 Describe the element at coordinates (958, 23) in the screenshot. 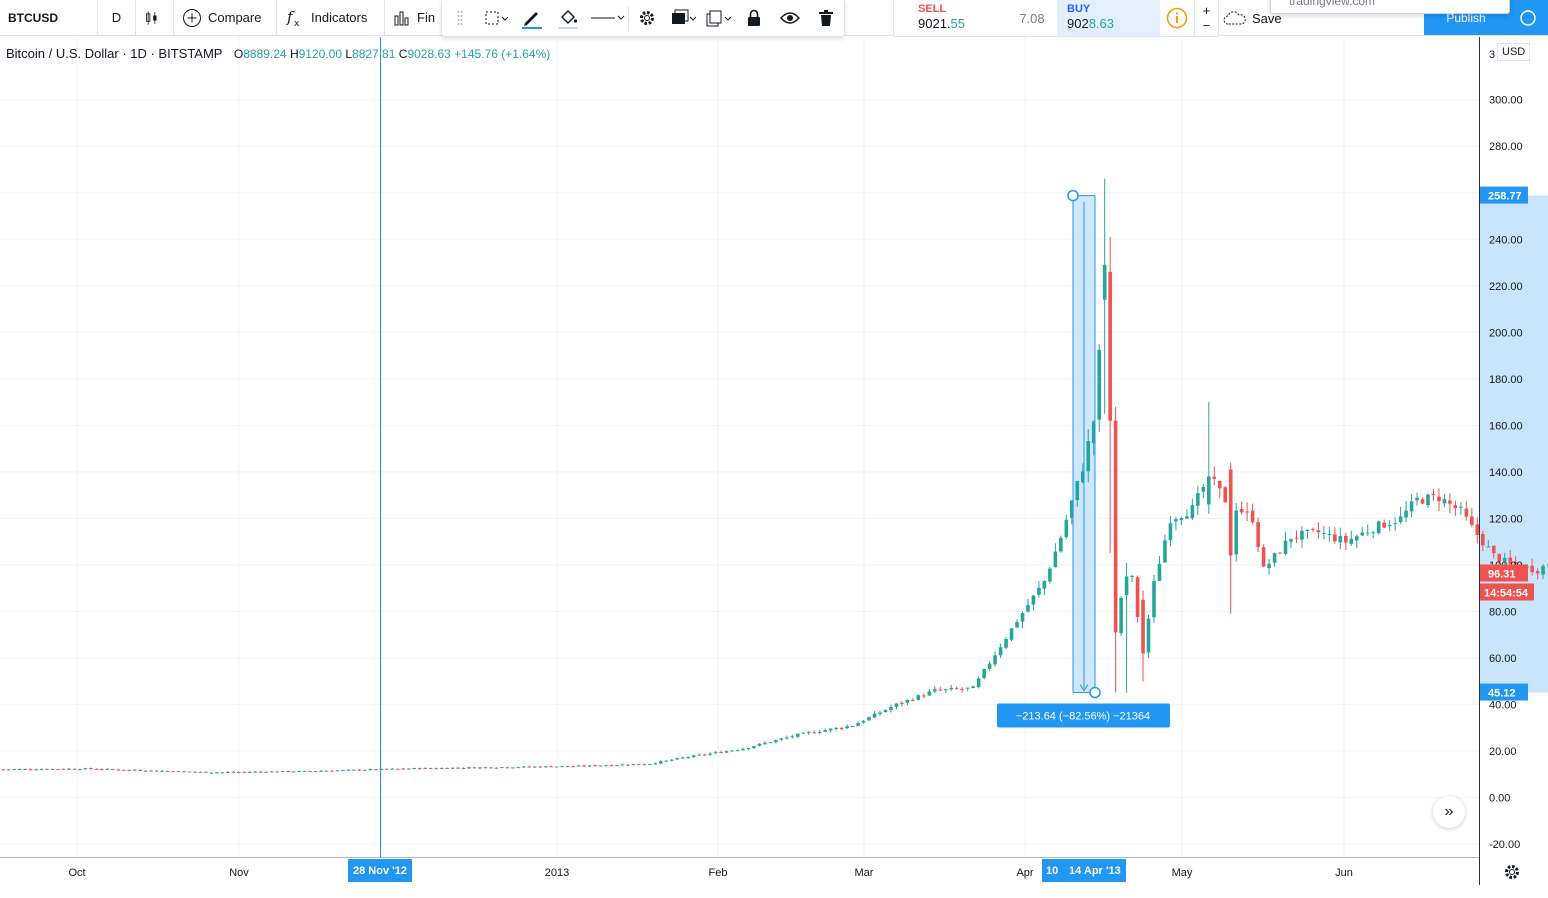

I see `sell-price-frac: 55` at that location.